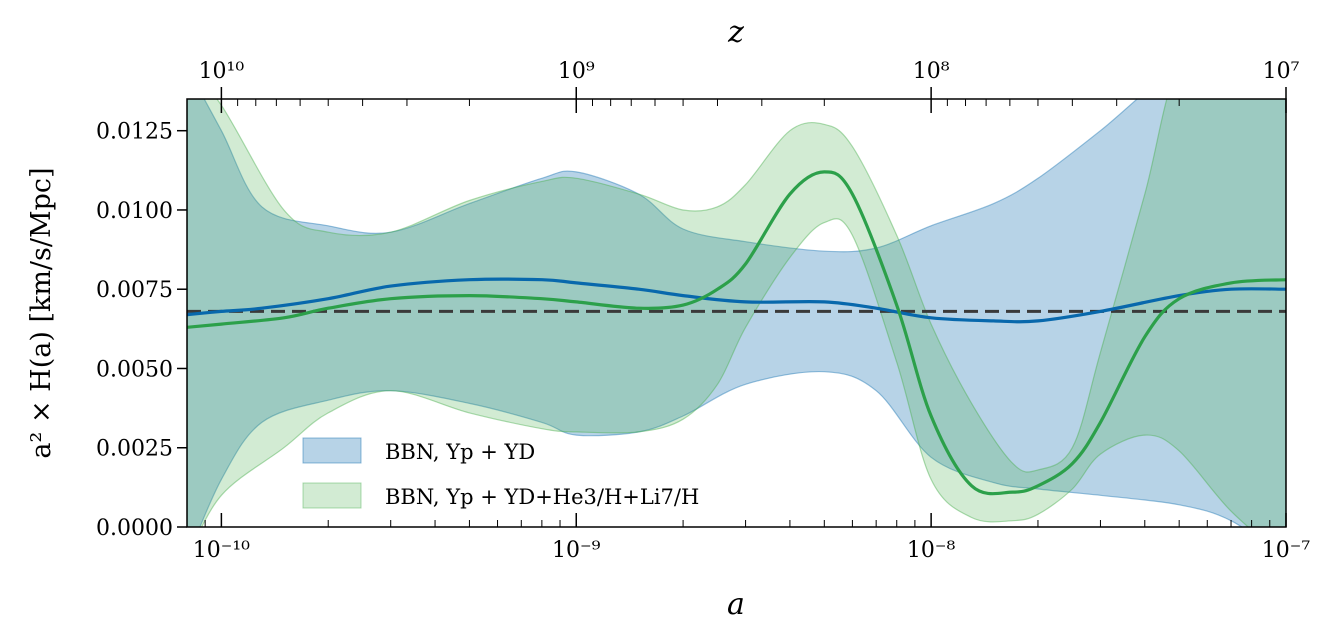  I want to click on y-tick-label: 0.0050, so click(134, 369).